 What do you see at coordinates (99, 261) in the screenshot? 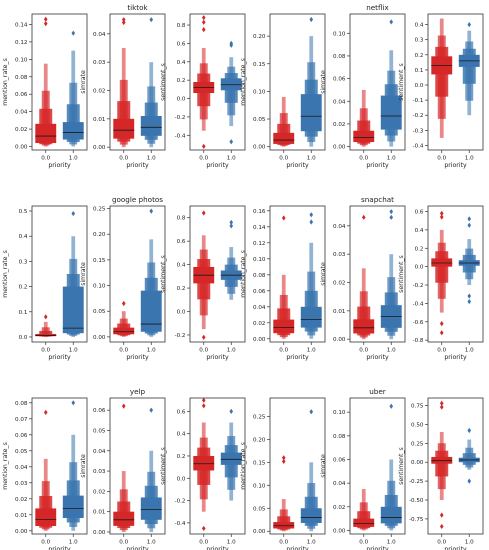
I see `y-tick-label: 0.15` at bounding box center [99, 261].